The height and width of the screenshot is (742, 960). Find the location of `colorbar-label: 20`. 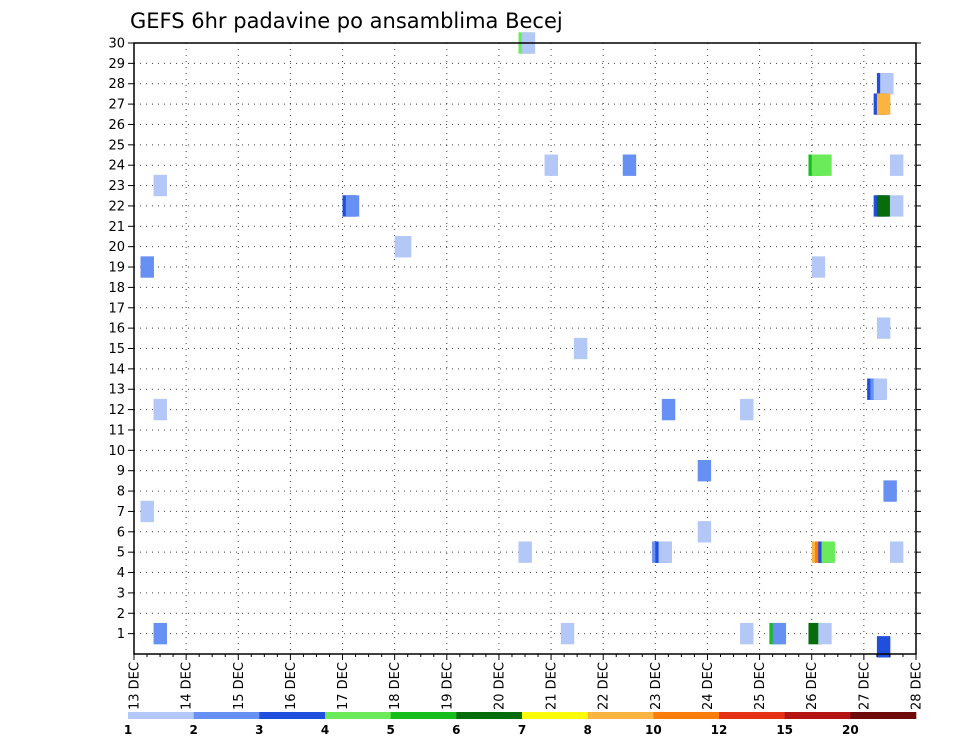

colorbar-label: 20 is located at coordinates (850, 730).